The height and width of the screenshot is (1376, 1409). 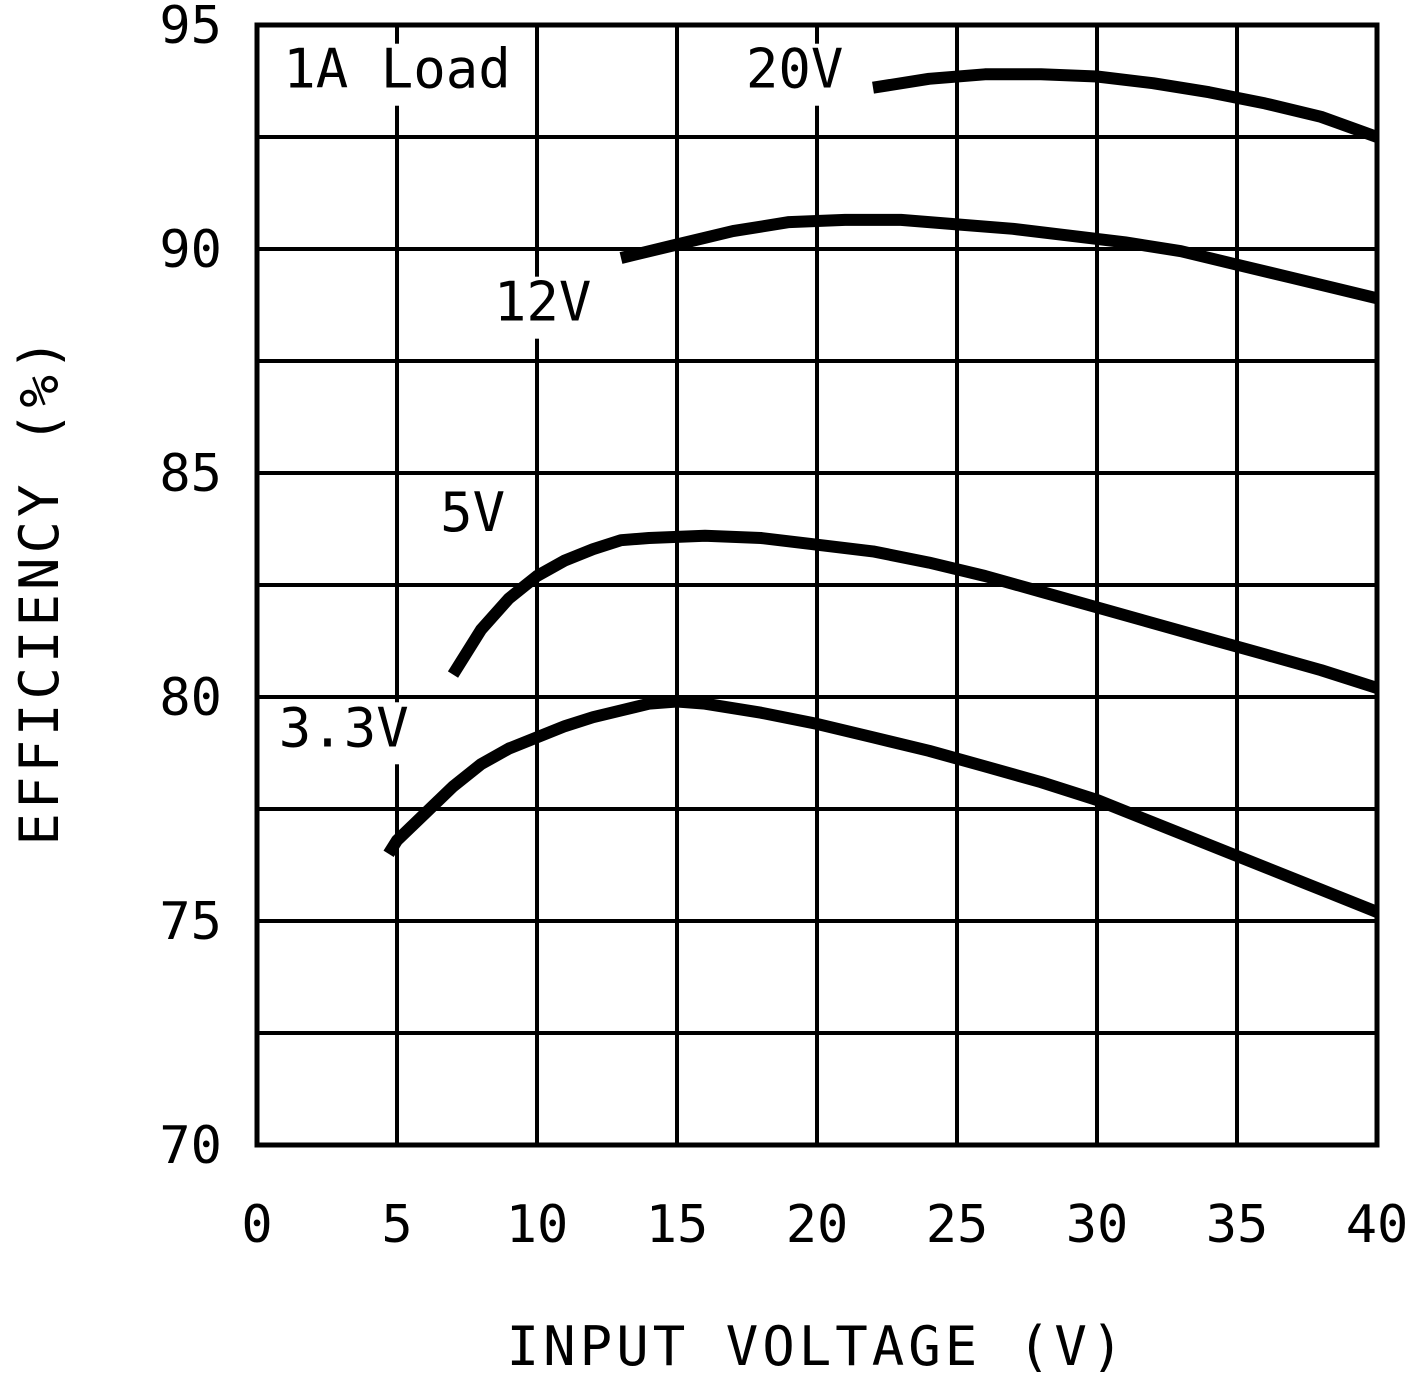 What do you see at coordinates (1237, 1225) in the screenshot?
I see `x-tick-label: 35` at bounding box center [1237, 1225].